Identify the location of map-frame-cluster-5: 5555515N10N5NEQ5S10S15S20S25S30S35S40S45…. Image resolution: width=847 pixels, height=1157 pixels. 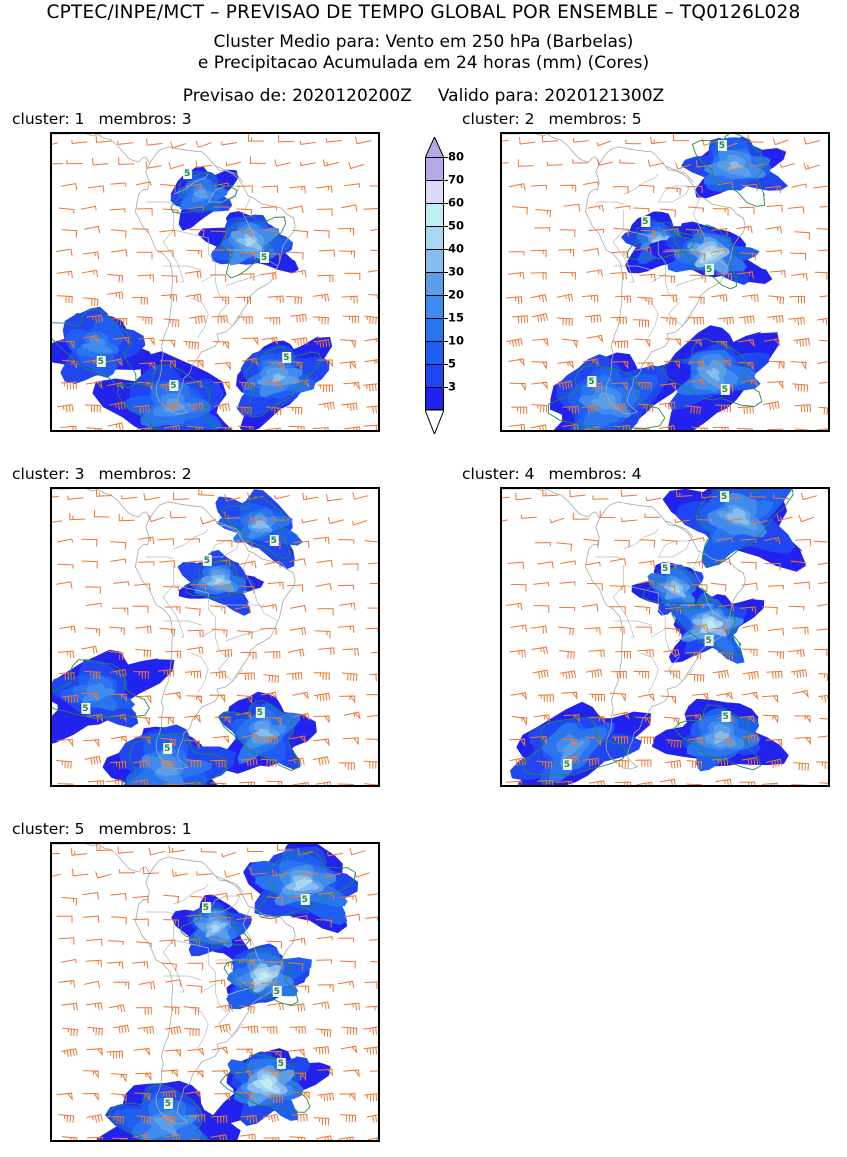
(215, 992).